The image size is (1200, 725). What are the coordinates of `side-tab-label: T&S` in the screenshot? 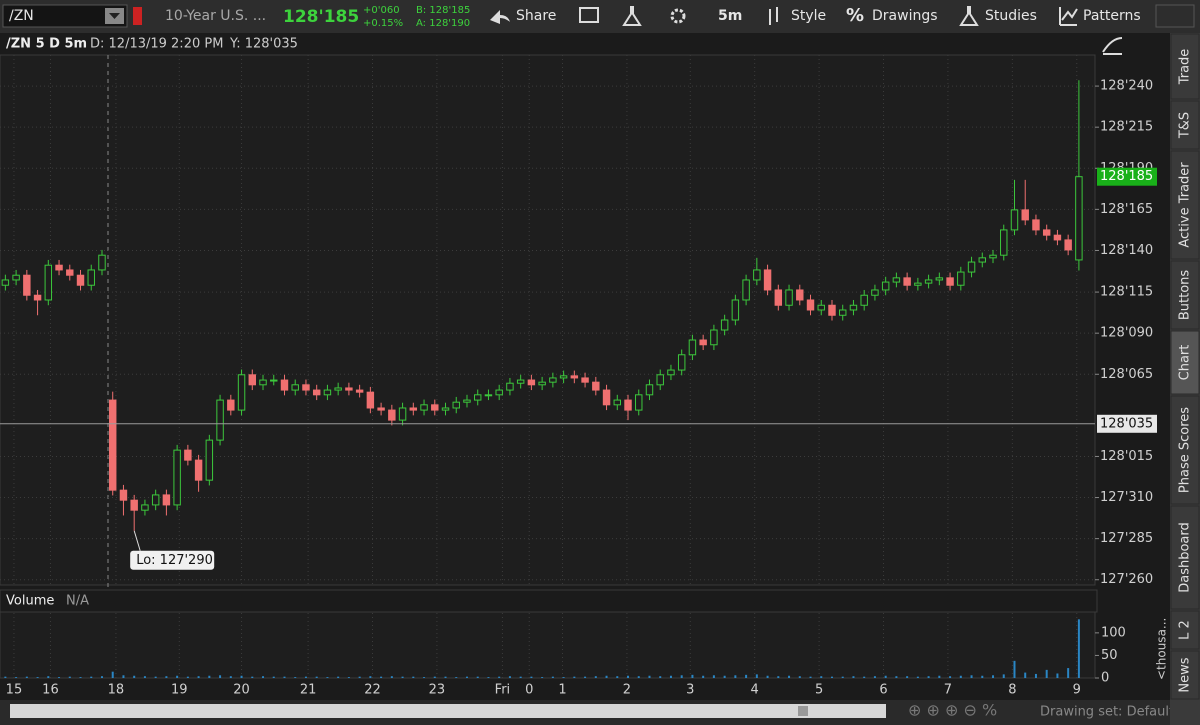 It's located at (1185, 125).